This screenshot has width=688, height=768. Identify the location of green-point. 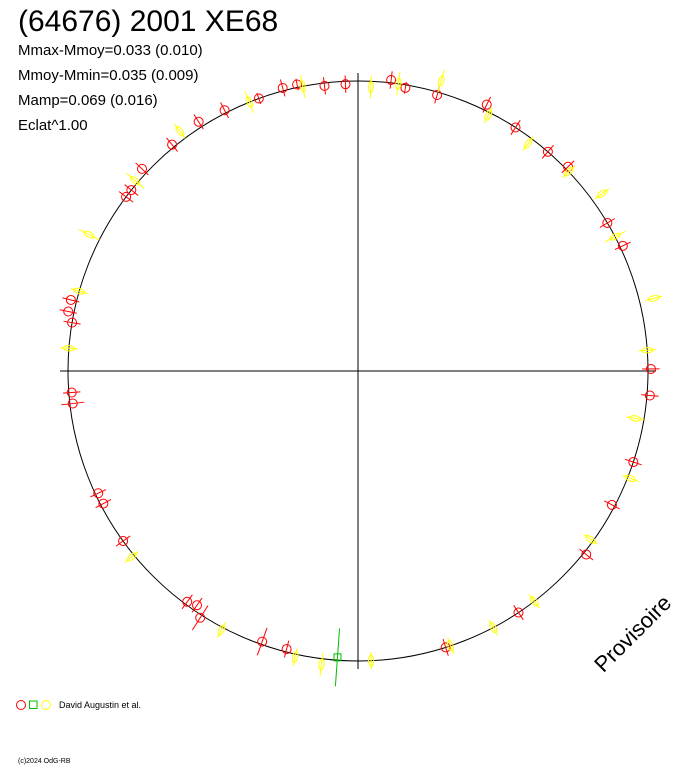
(337, 657).